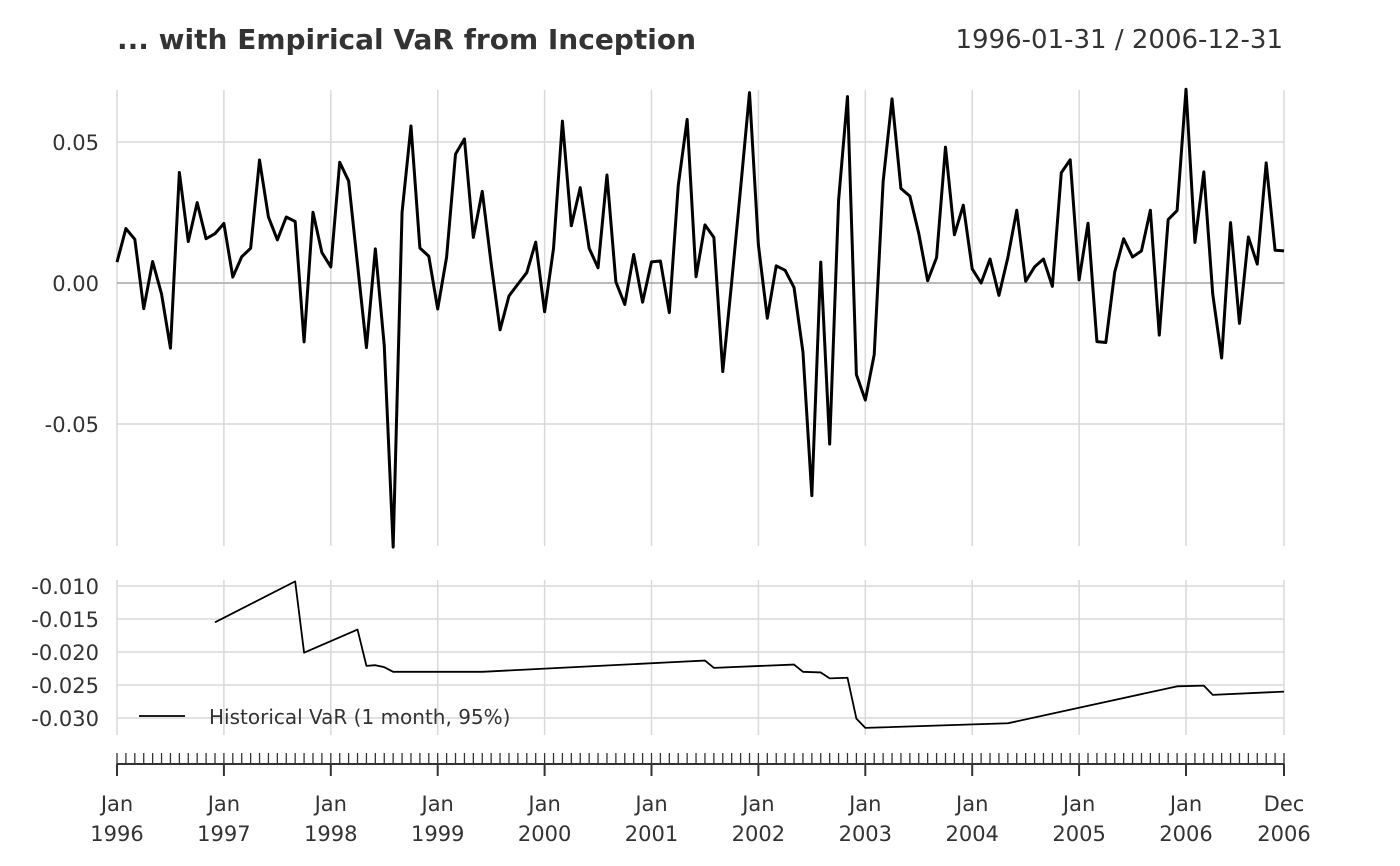 The width and height of the screenshot is (1400, 866). I want to click on x-tick-month-label: Dec, so click(1284, 804).